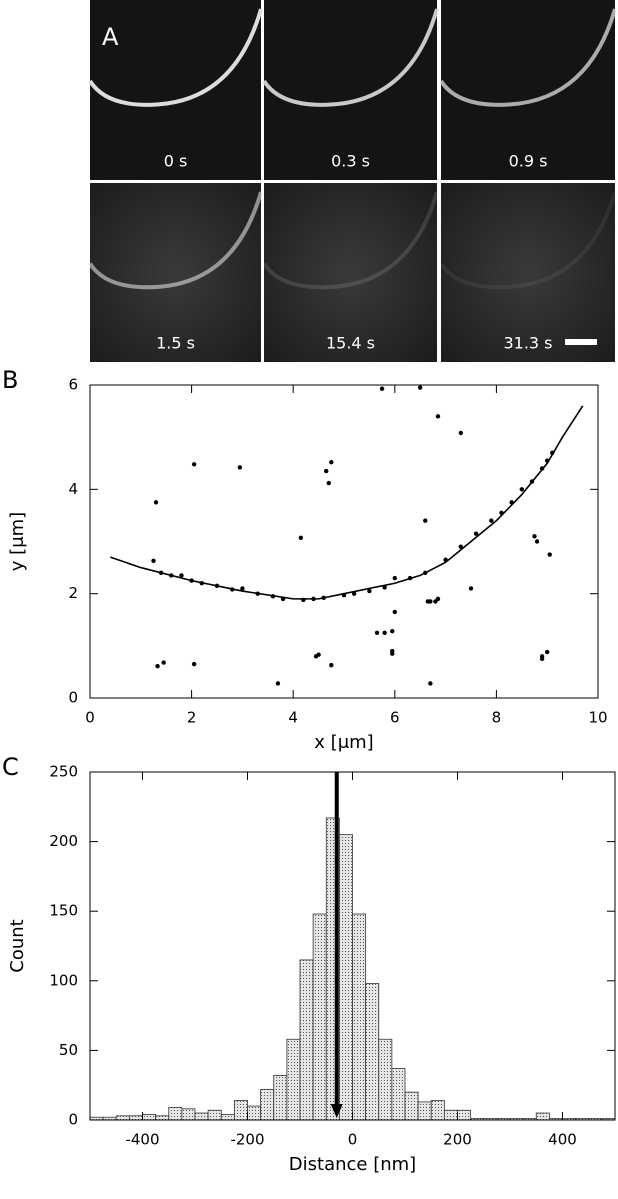 Image resolution: width=618 pixels, height=1199 pixels. Describe the element at coordinates (63, 911) in the screenshot. I see `y-tick-label: 150` at that location.